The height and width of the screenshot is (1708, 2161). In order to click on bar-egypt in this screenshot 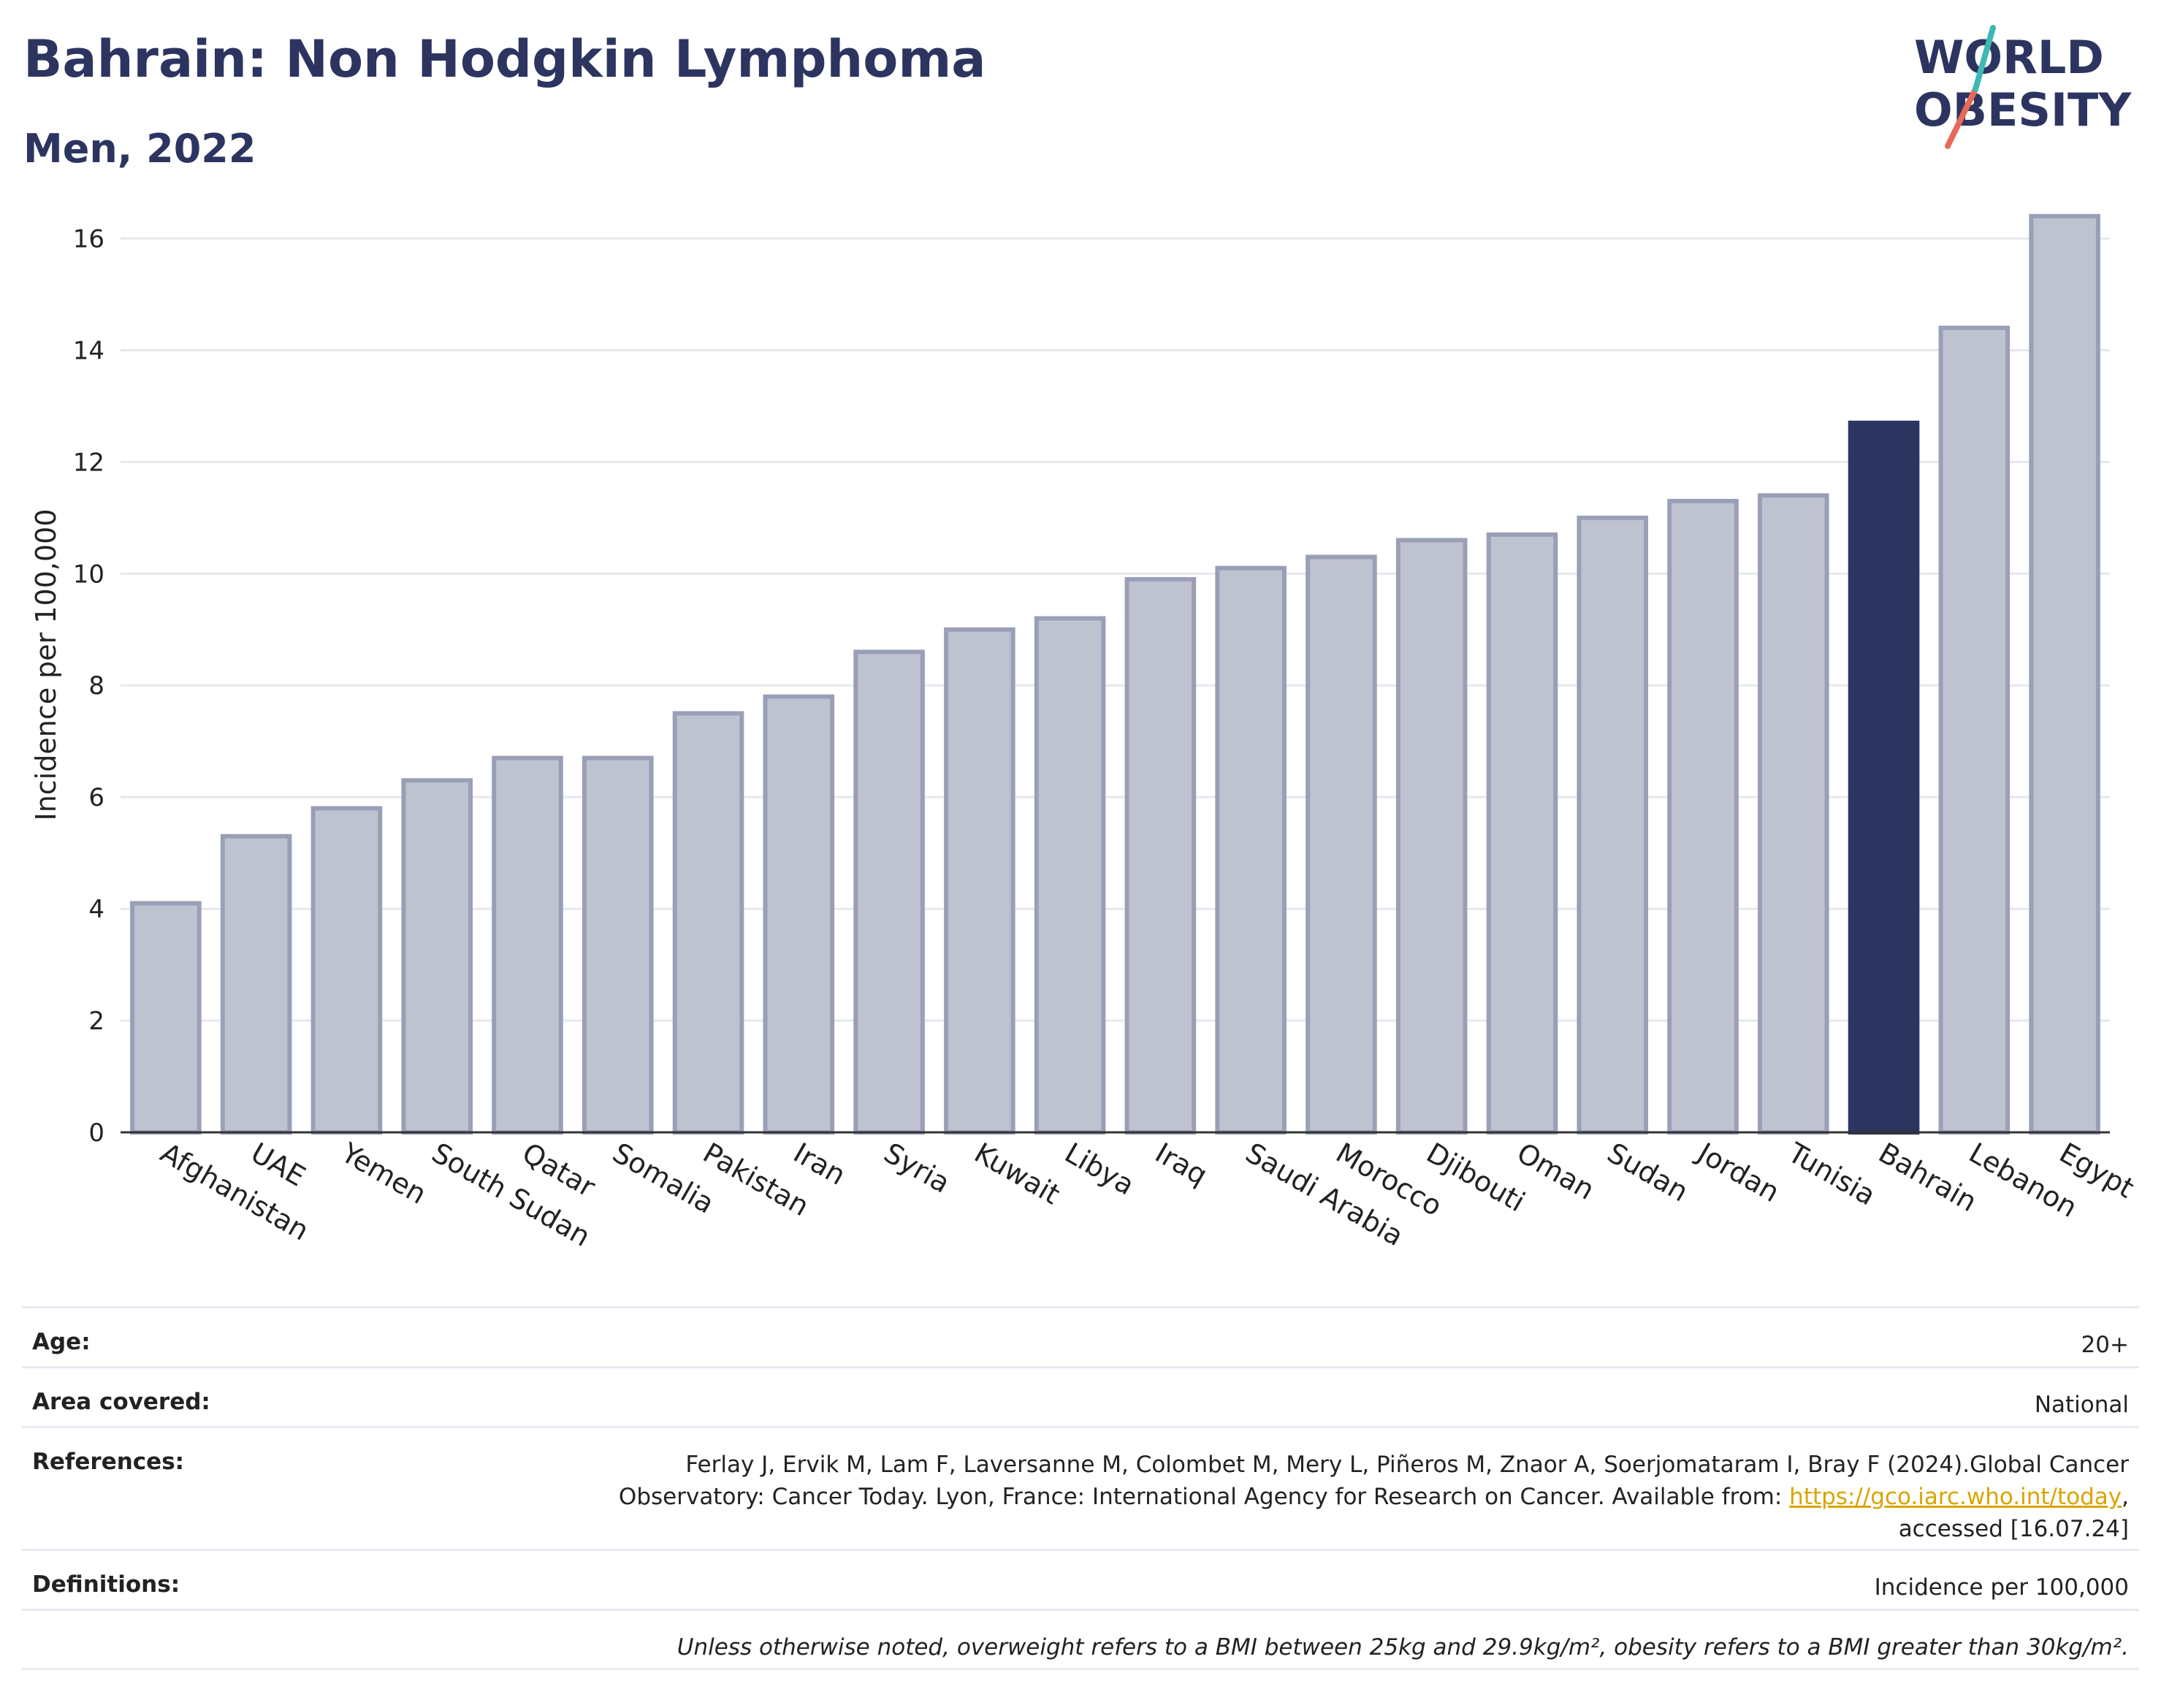, I will do `click(2065, 674)`.